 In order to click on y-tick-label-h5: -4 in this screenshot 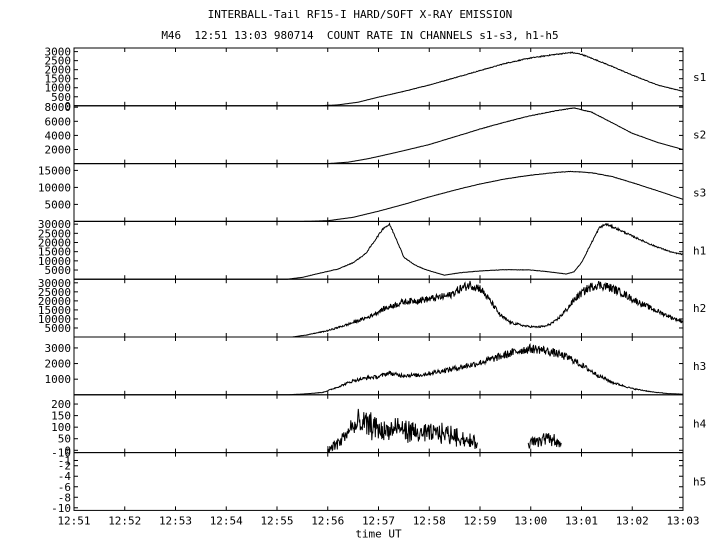, I will do `click(65, 476)`.